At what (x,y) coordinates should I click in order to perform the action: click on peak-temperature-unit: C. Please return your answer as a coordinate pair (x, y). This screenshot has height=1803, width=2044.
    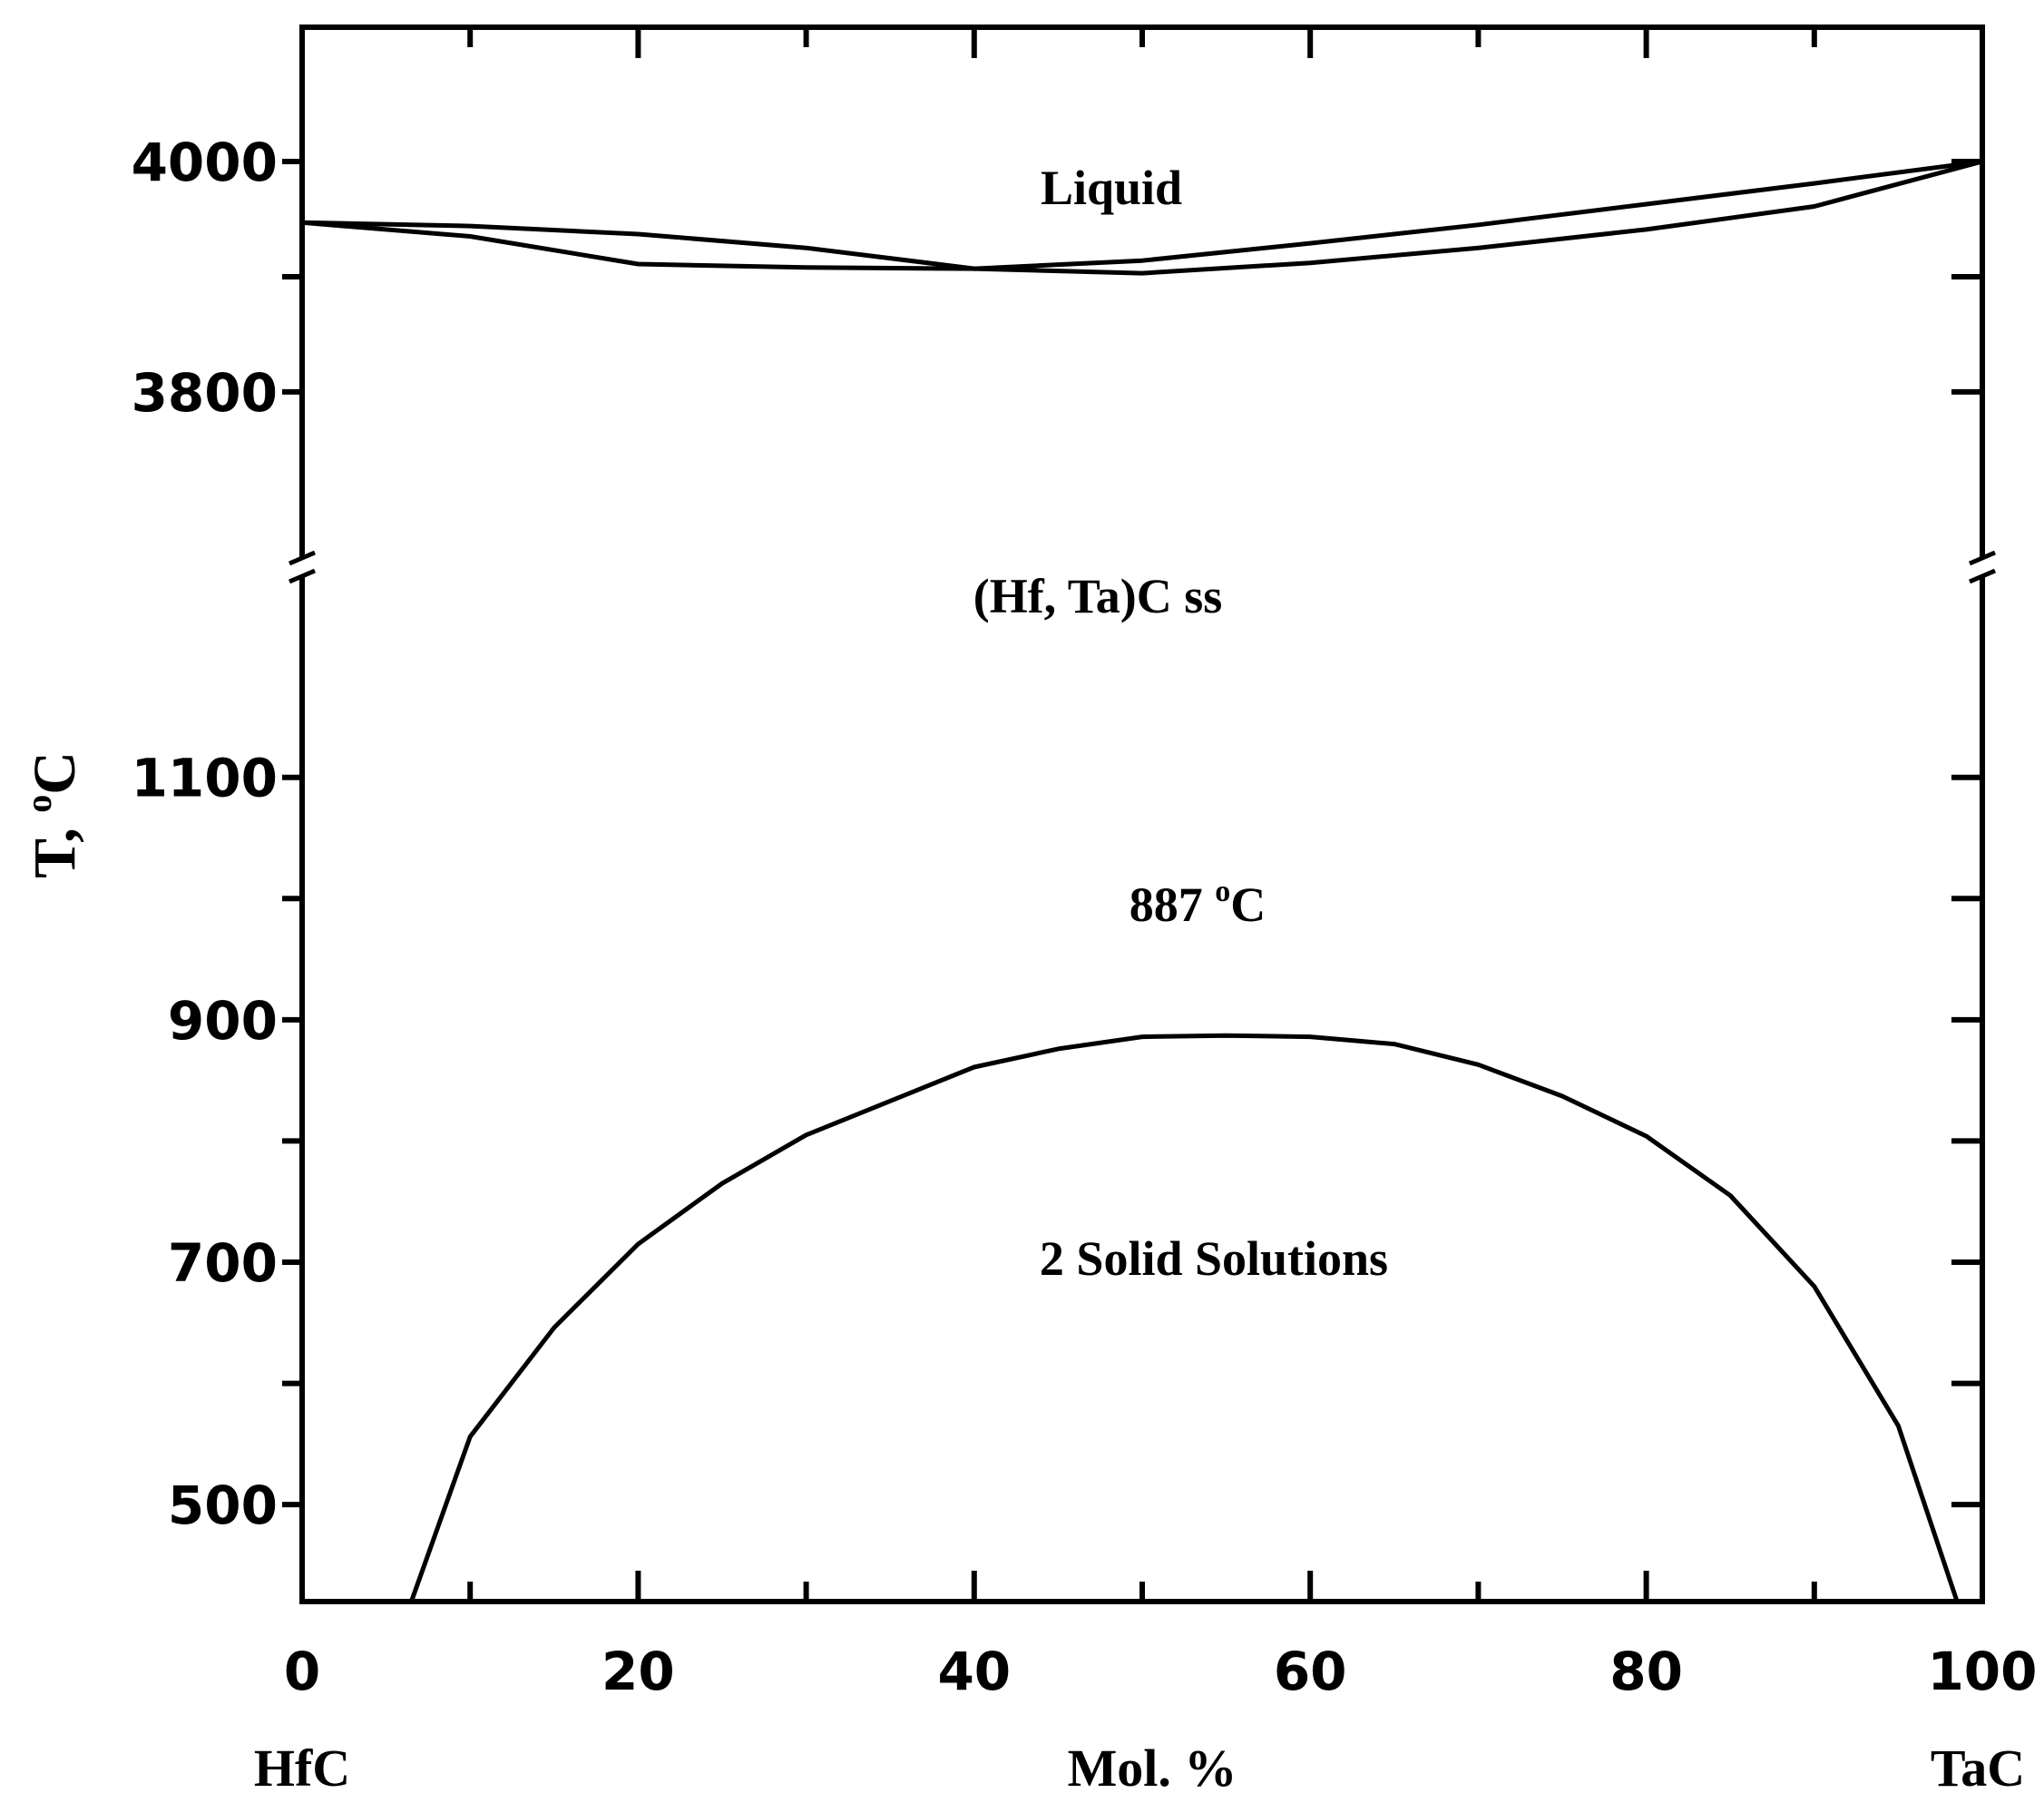
    Looking at the image, I should click on (1248, 904).